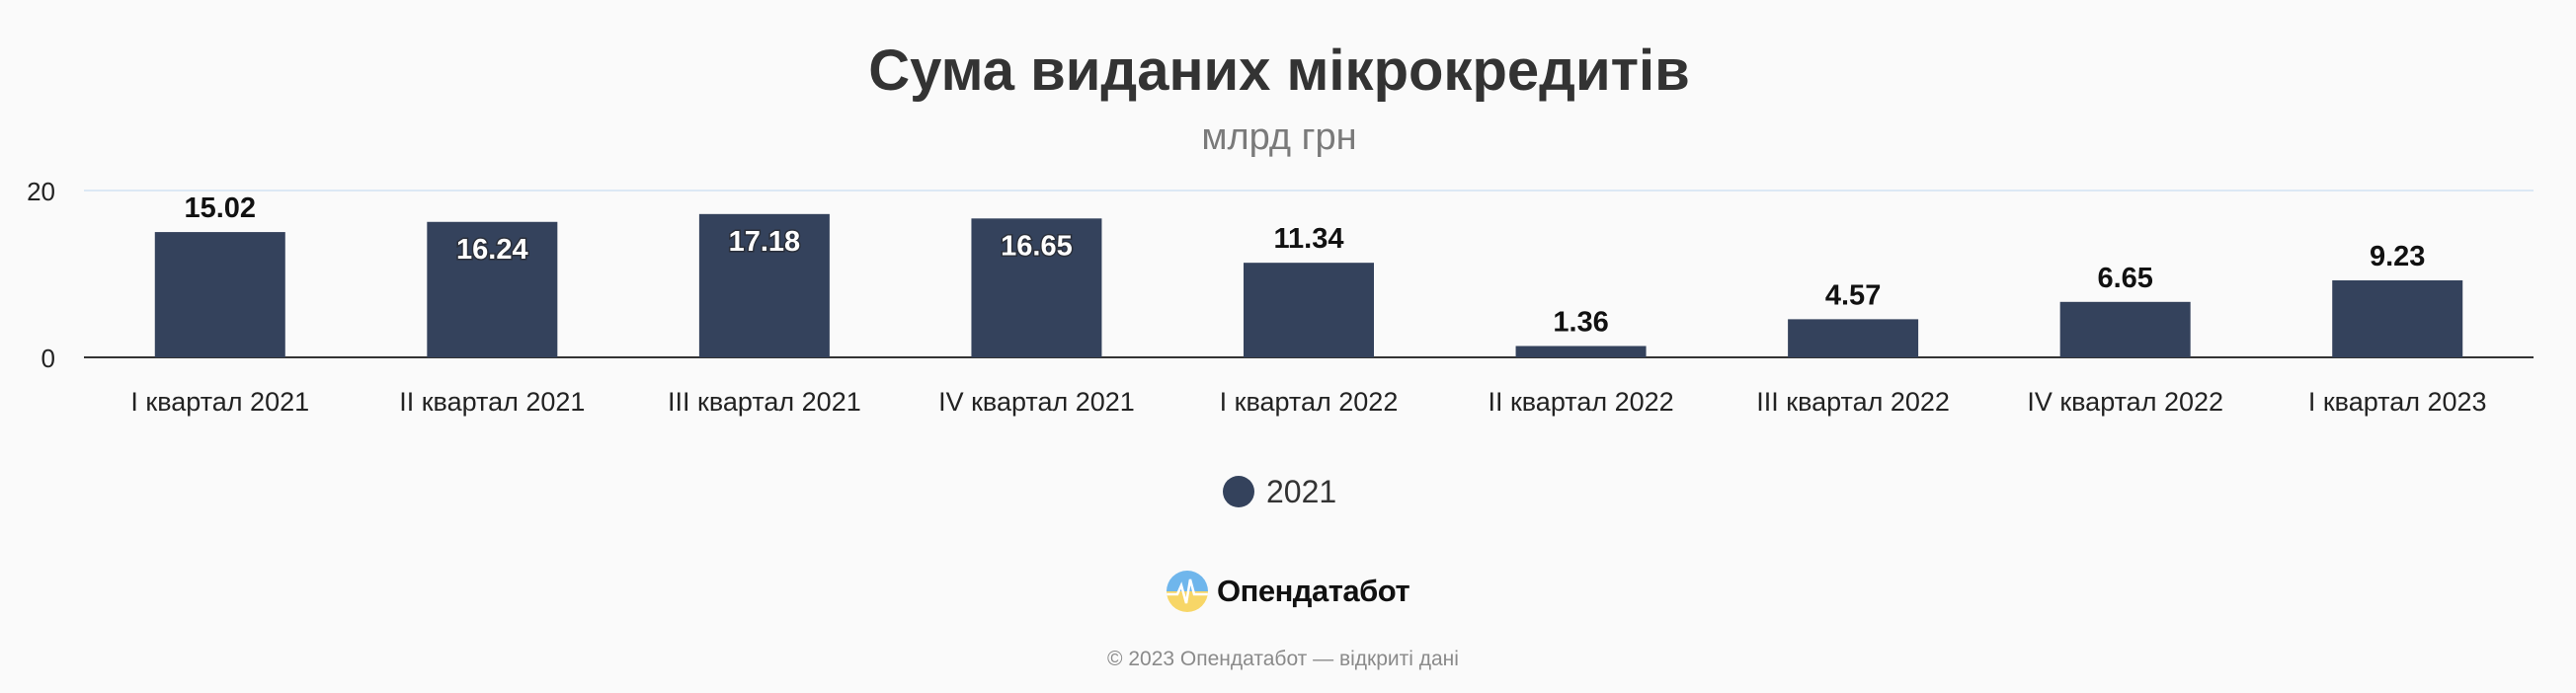 The height and width of the screenshot is (693, 2576). Describe the element at coordinates (1036, 402) in the screenshot. I see `category-label-4: IV квартал 2021` at that location.